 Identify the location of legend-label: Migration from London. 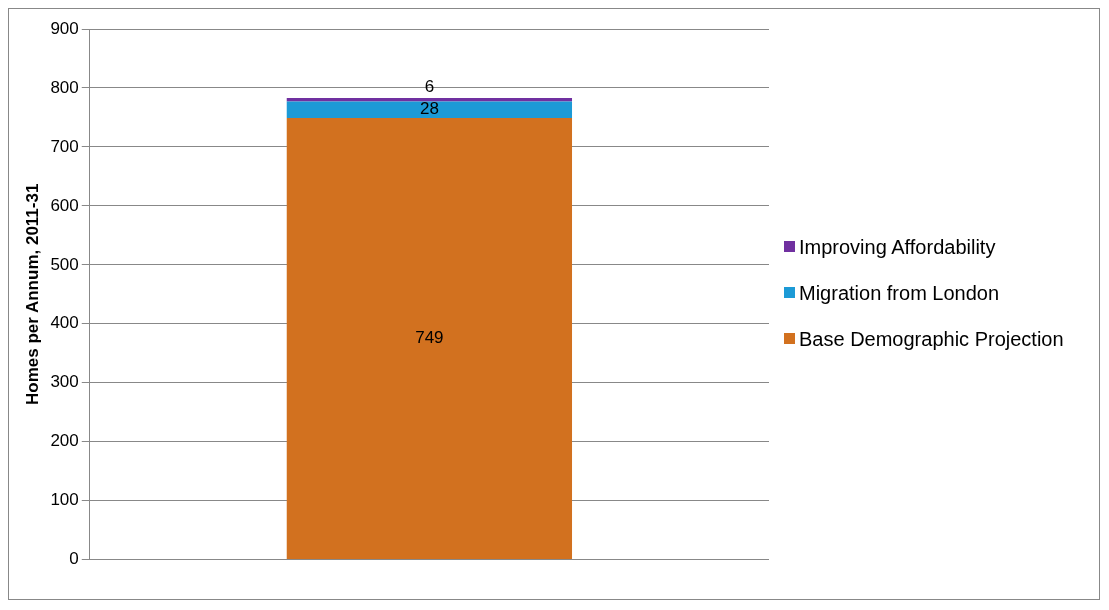
(899, 293).